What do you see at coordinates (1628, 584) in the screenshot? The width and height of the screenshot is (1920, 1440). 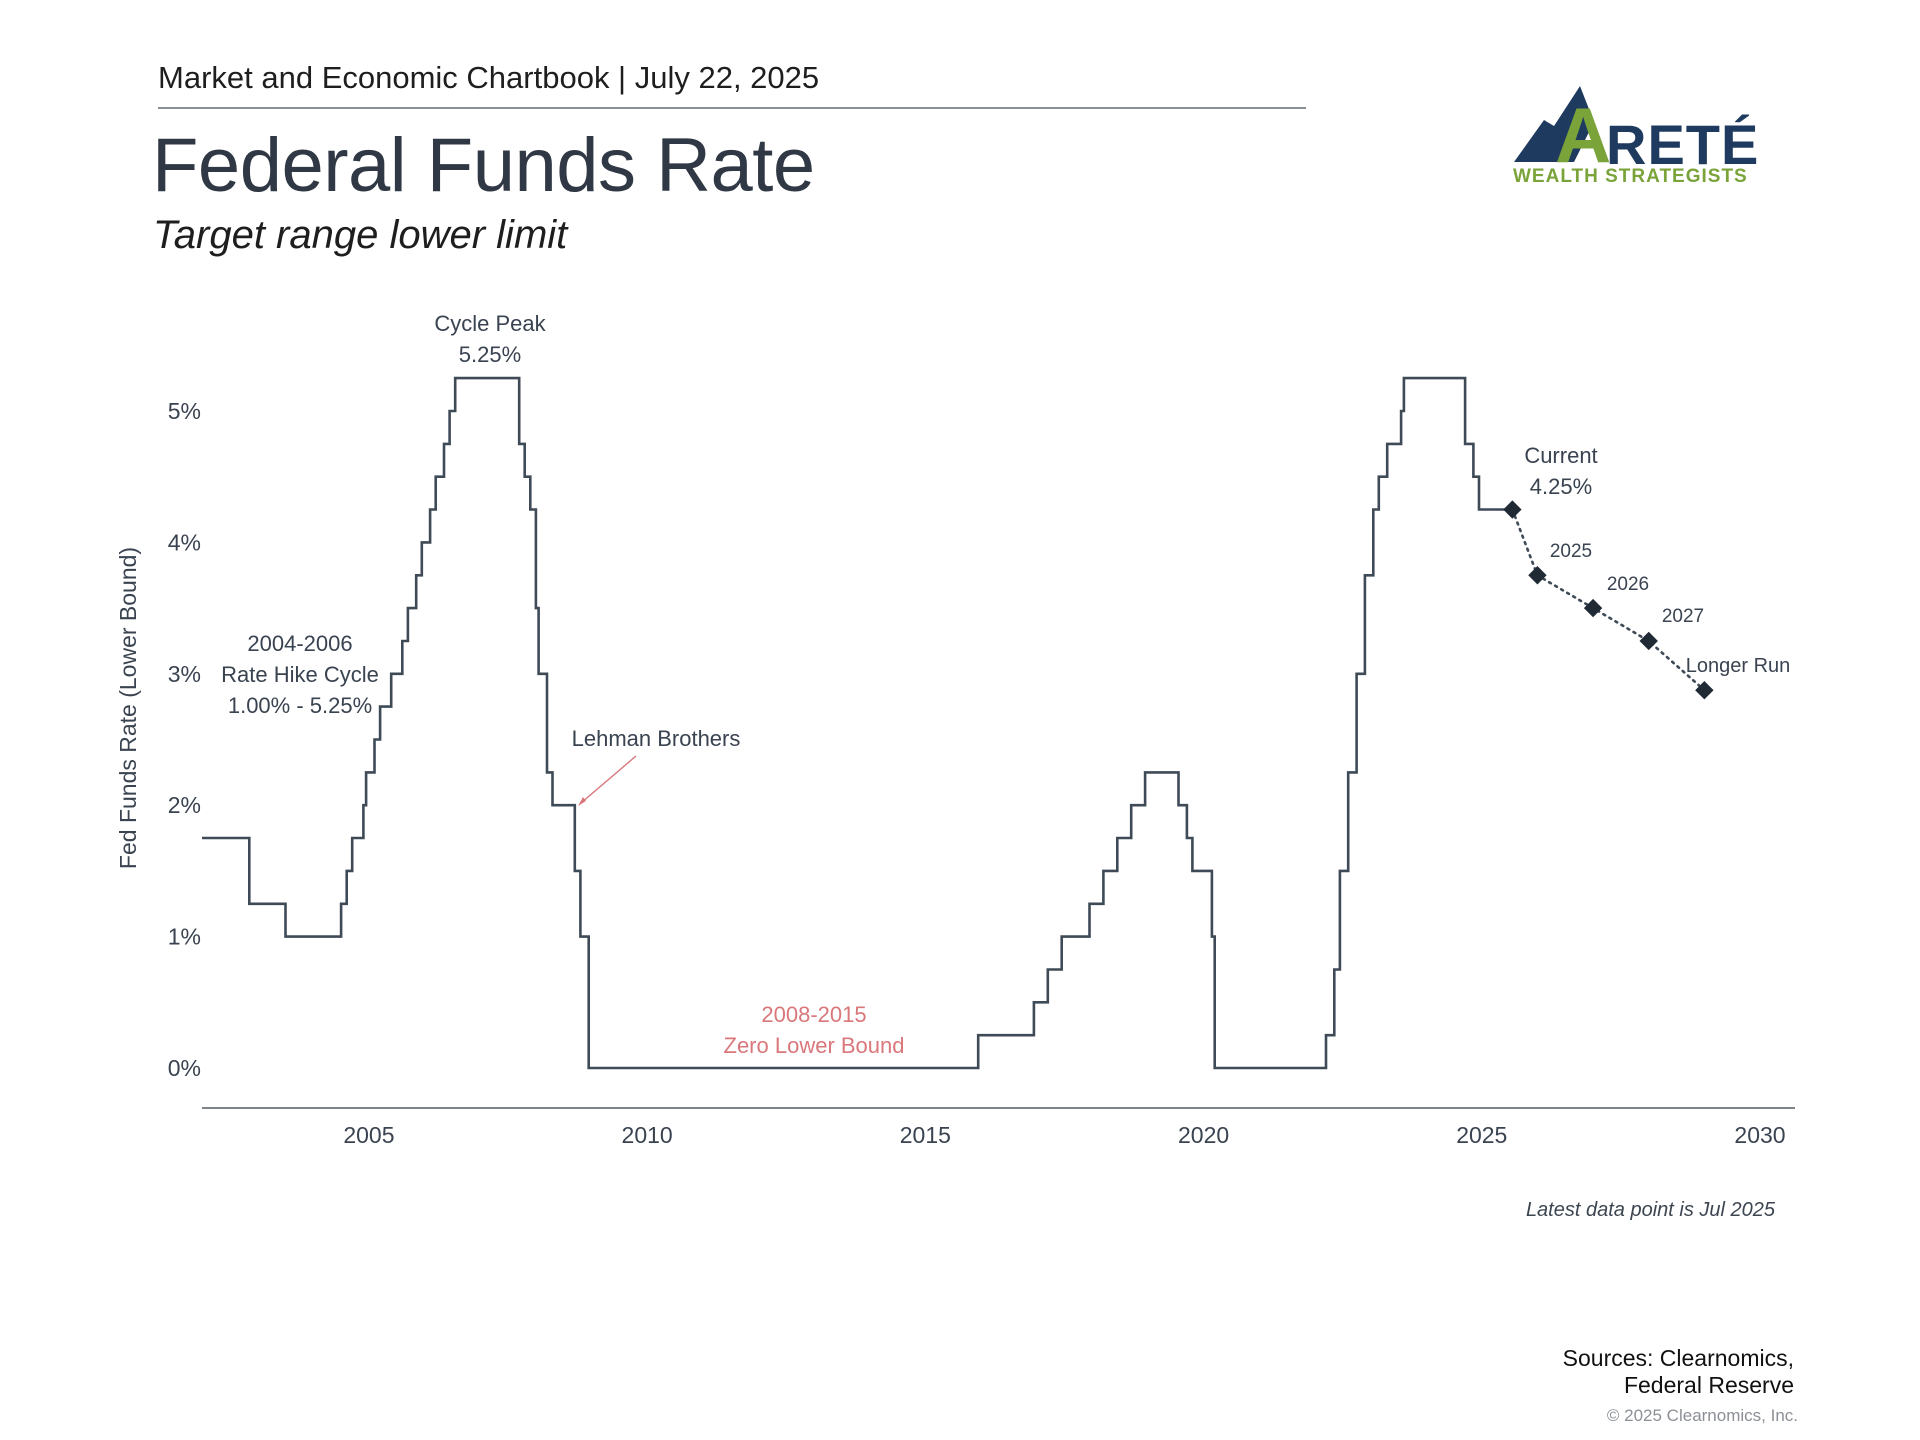 I see `projection-2026-label: 2026` at bounding box center [1628, 584].